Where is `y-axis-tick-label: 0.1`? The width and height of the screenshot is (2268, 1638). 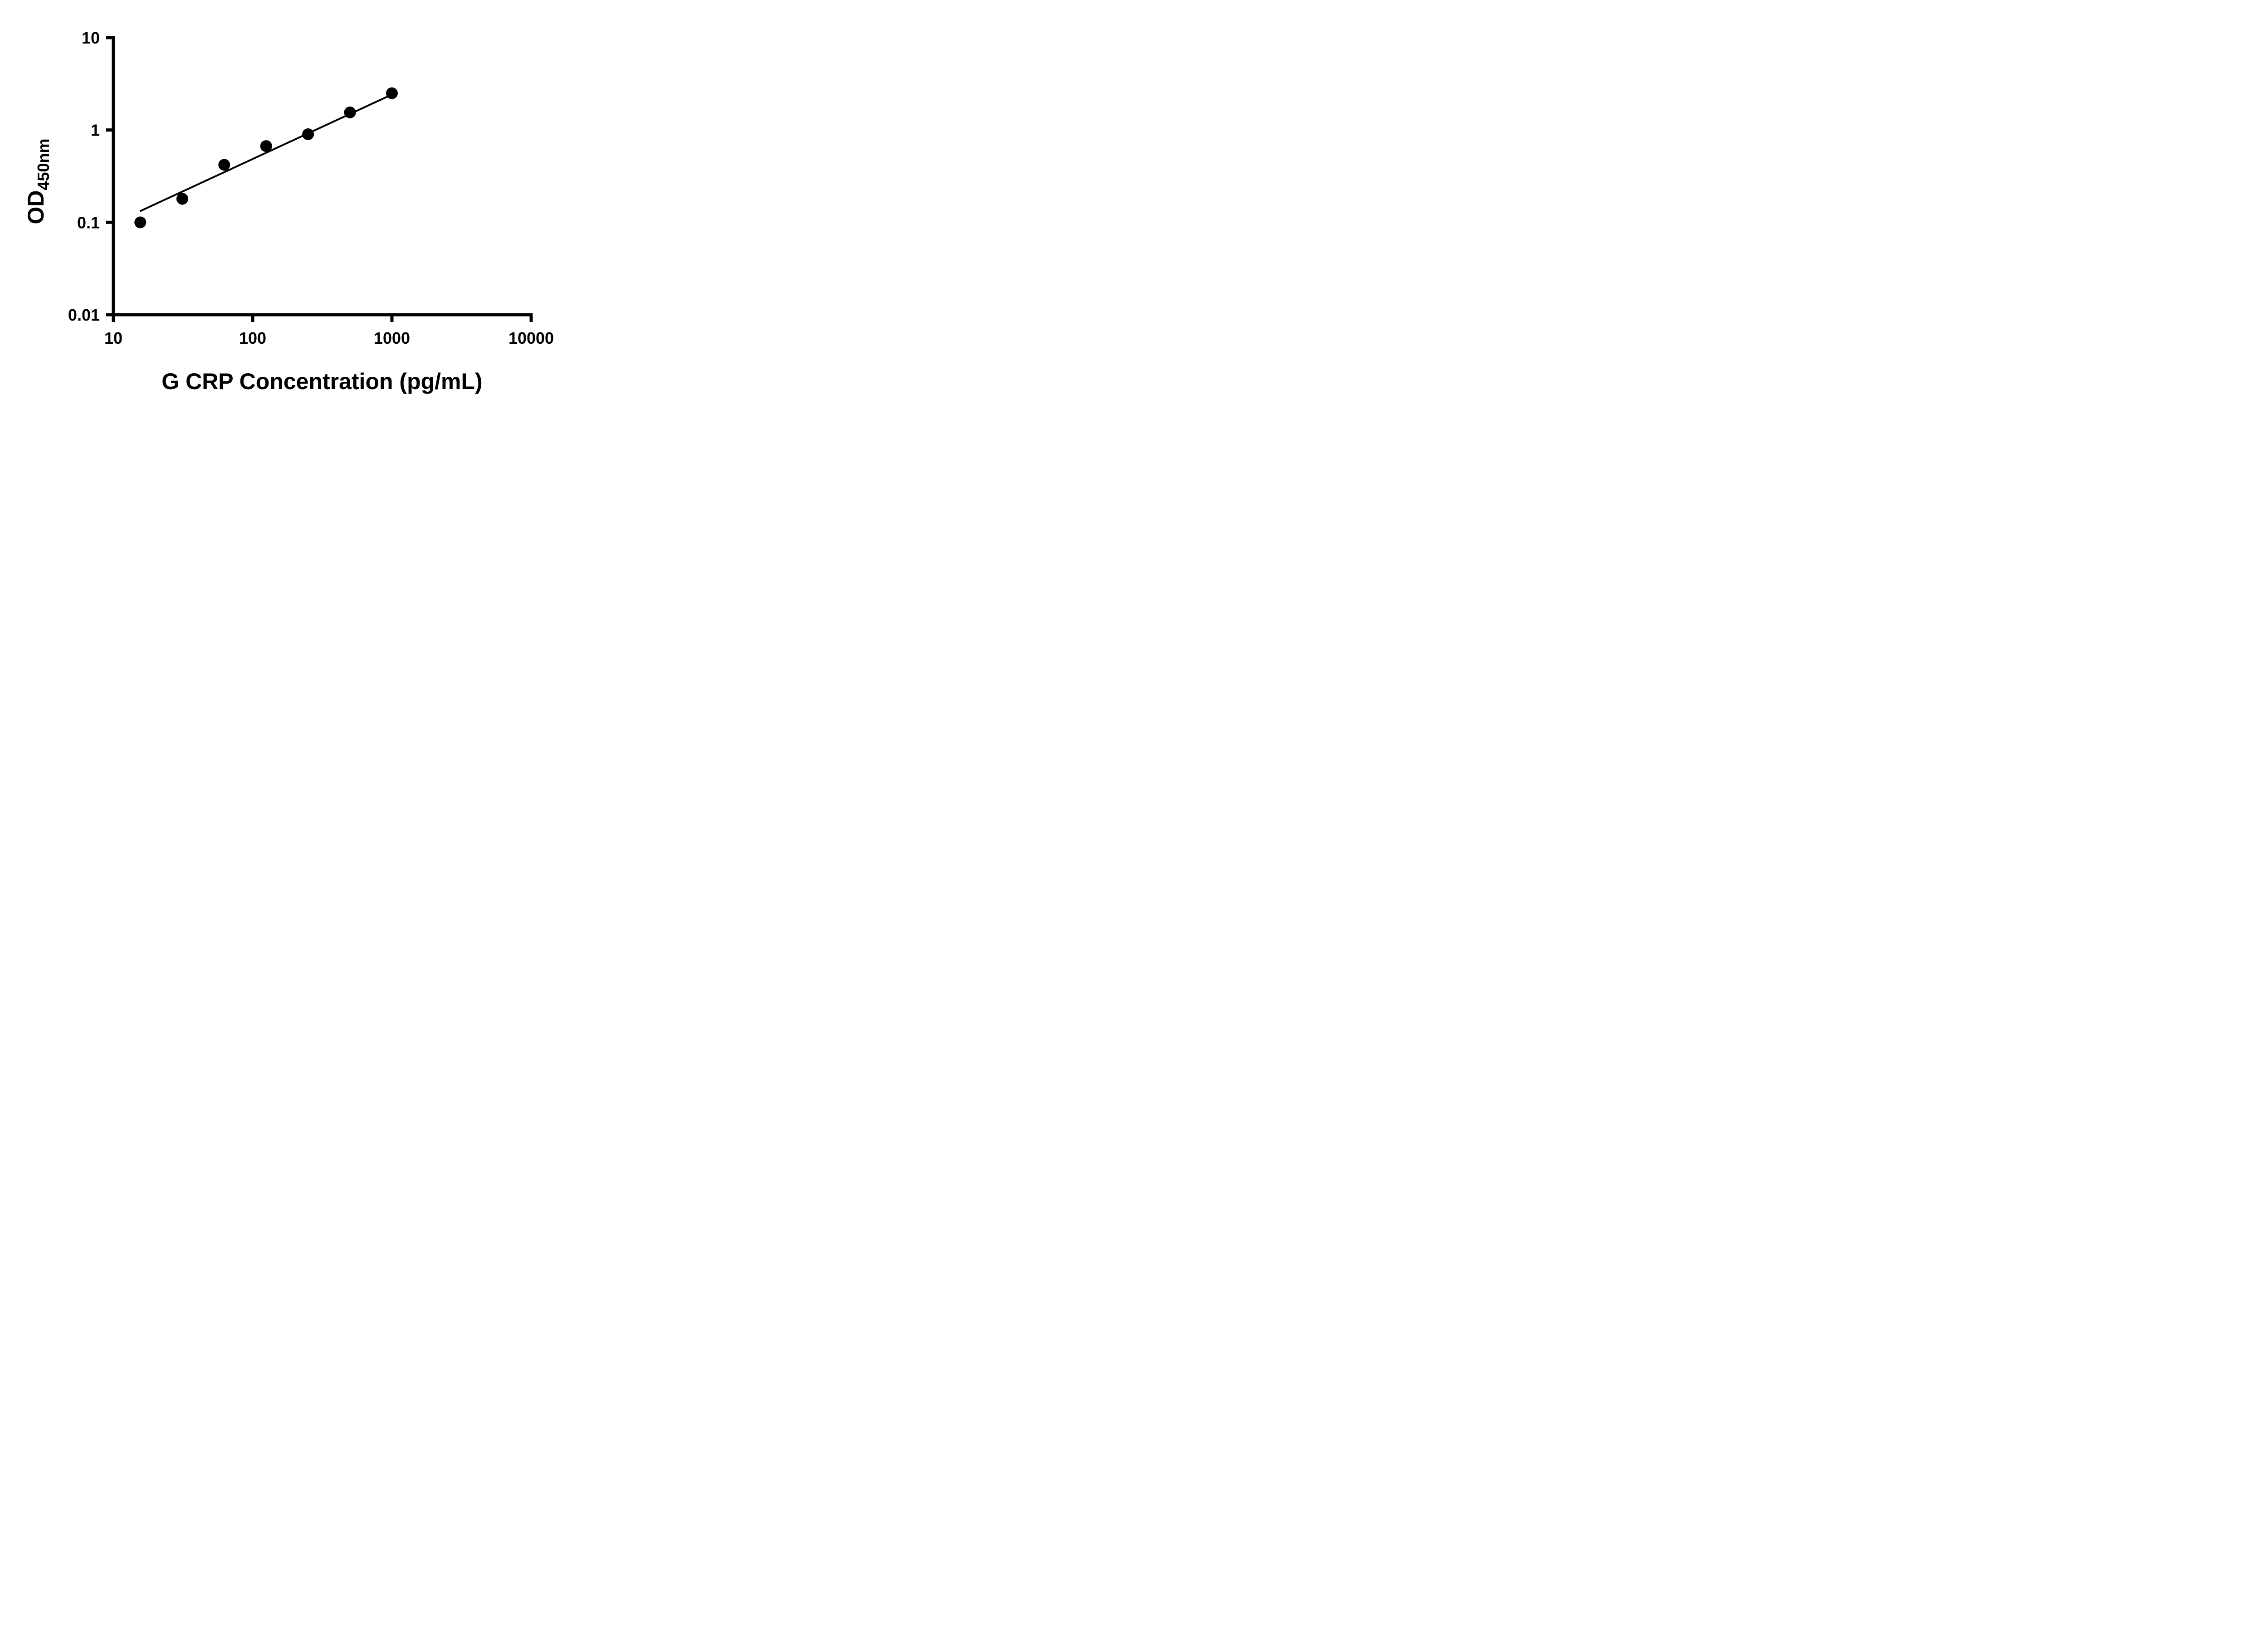 y-axis-tick-label: 0.1 is located at coordinates (89, 222).